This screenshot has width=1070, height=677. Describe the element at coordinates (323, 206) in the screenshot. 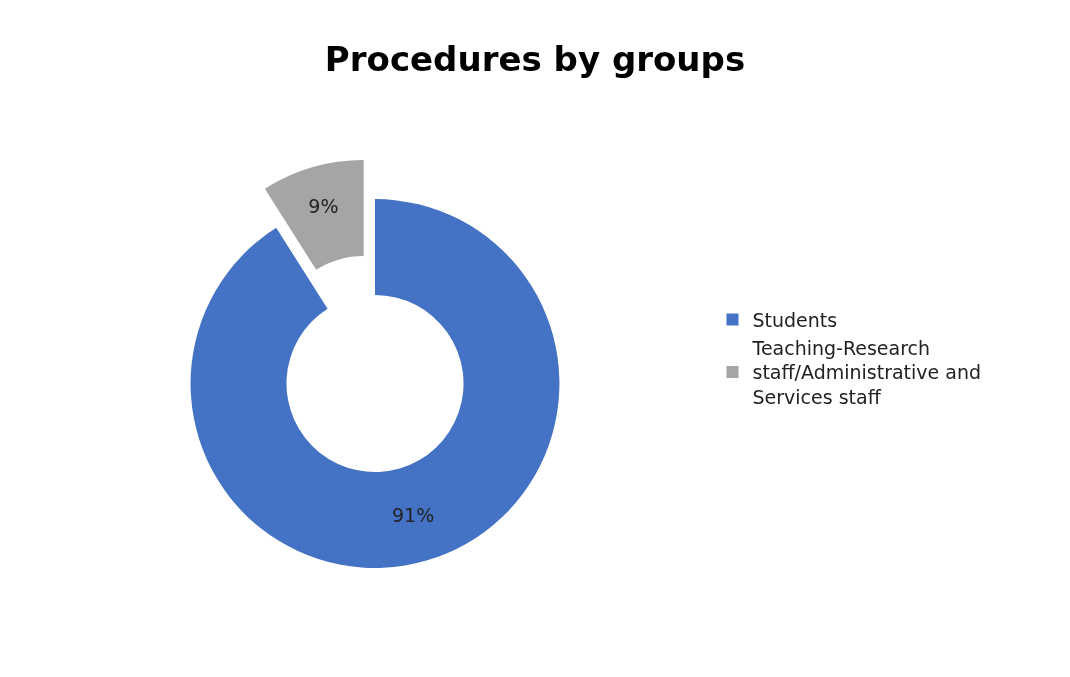

I see `data-label: 9%` at that location.